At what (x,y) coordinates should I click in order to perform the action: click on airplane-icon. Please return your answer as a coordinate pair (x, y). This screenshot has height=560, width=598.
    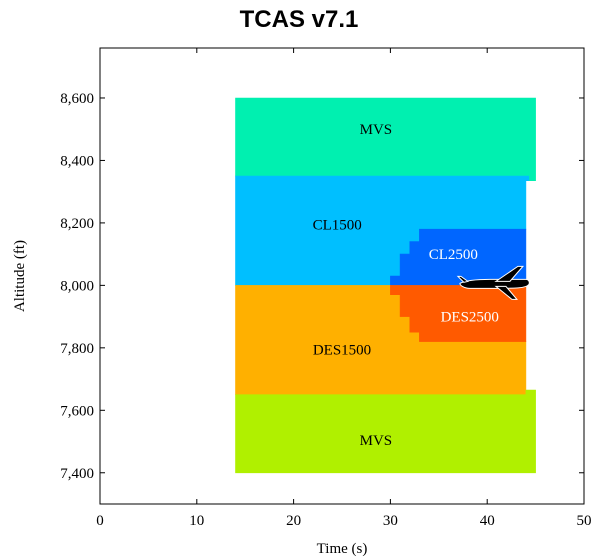
    Looking at the image, I should click on (493, 282).